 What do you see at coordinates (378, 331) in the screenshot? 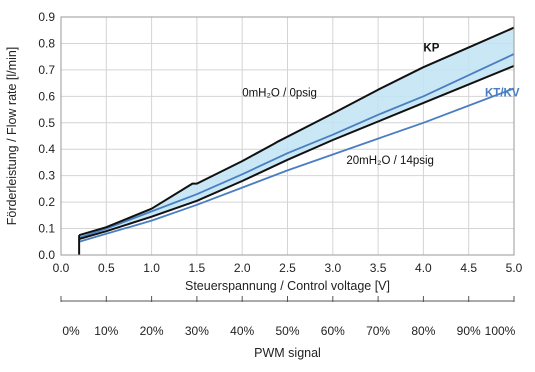
I see `pwm-tick-label: 70%` at bounding box center [378, 331].